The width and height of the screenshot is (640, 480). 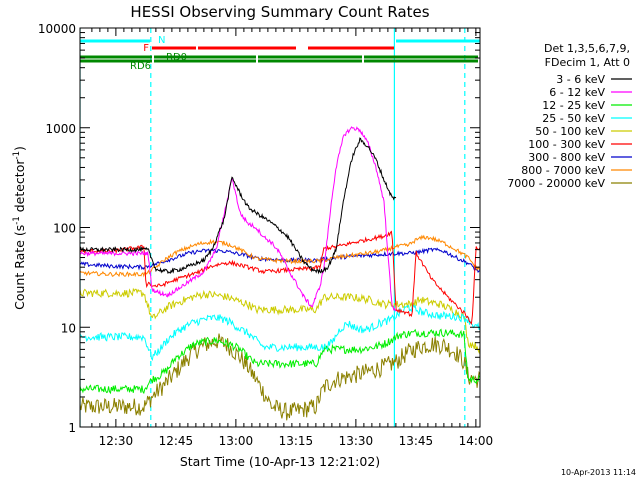 What do you see at coordinates (556, 183) in the screenshot?
I see `legend-label: 7000 - 20000 keV` at bounding box center [556, 183].